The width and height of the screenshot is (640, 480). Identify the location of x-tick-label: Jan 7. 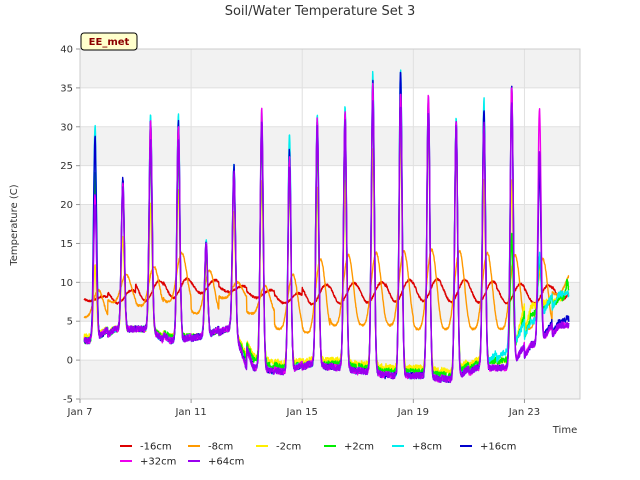
(80, 412).